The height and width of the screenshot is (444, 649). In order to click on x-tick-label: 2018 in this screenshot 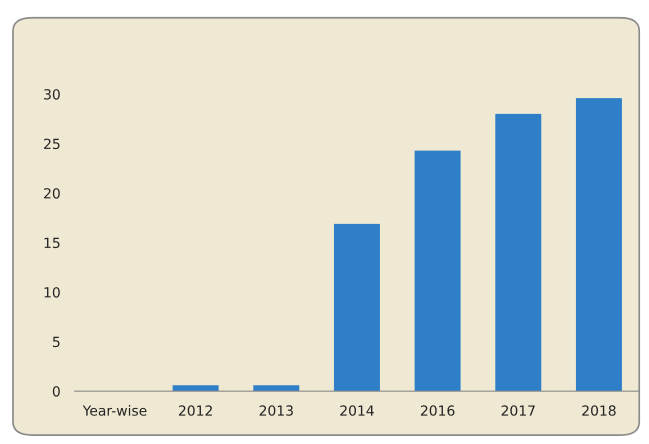, I will do `click(599, 410)`.